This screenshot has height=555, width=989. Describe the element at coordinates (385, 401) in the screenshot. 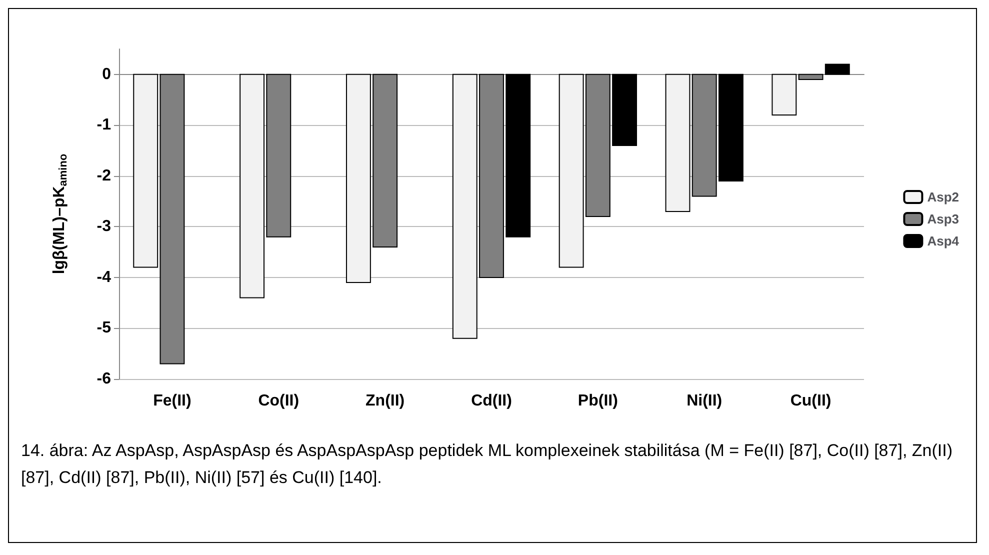

I see `x-tick-label: Zn(II)` at that location.